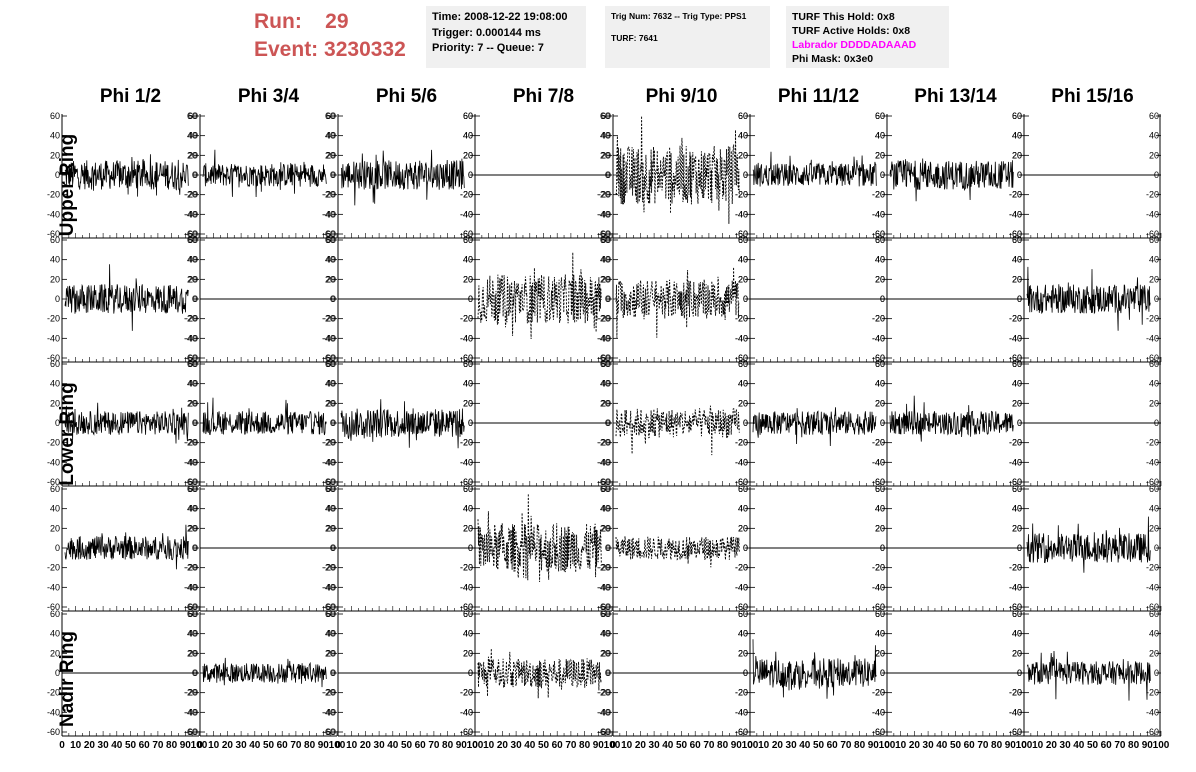  What do you see at coordinates (679, 16) in the screenshot?
I see `trig-num-line: Trig Num: 7632 -- Trig Type: PPS1` at bounding box center [679, 16].